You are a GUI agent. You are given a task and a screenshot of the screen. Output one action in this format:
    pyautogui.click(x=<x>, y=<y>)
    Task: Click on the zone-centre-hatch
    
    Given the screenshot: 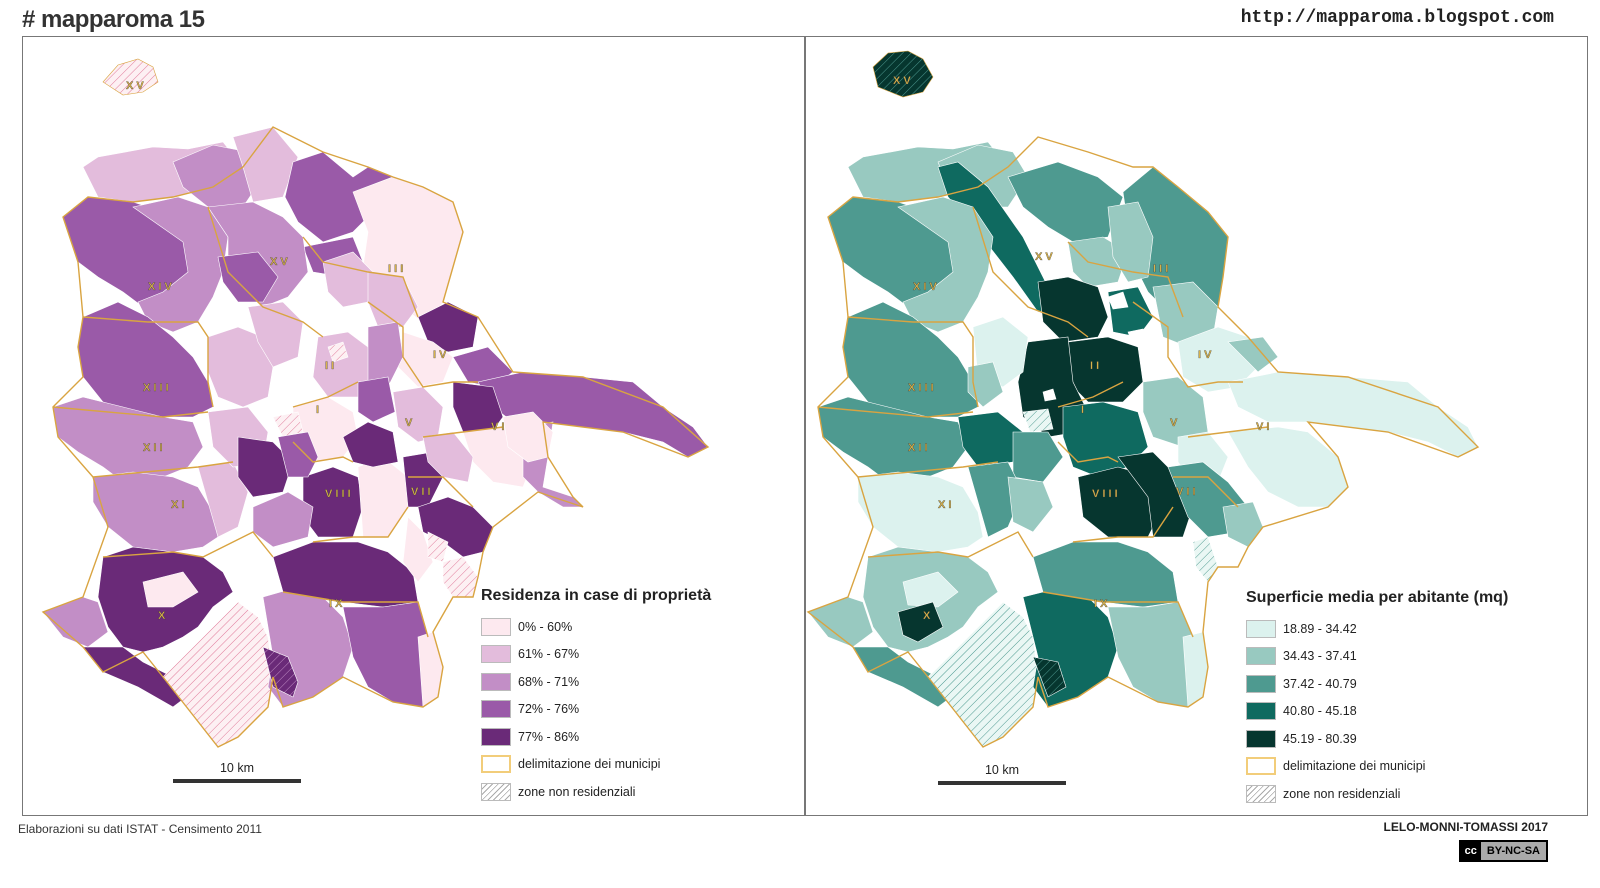 What is the action you would take?
    pyautogui.click(x=288, y=424)
    